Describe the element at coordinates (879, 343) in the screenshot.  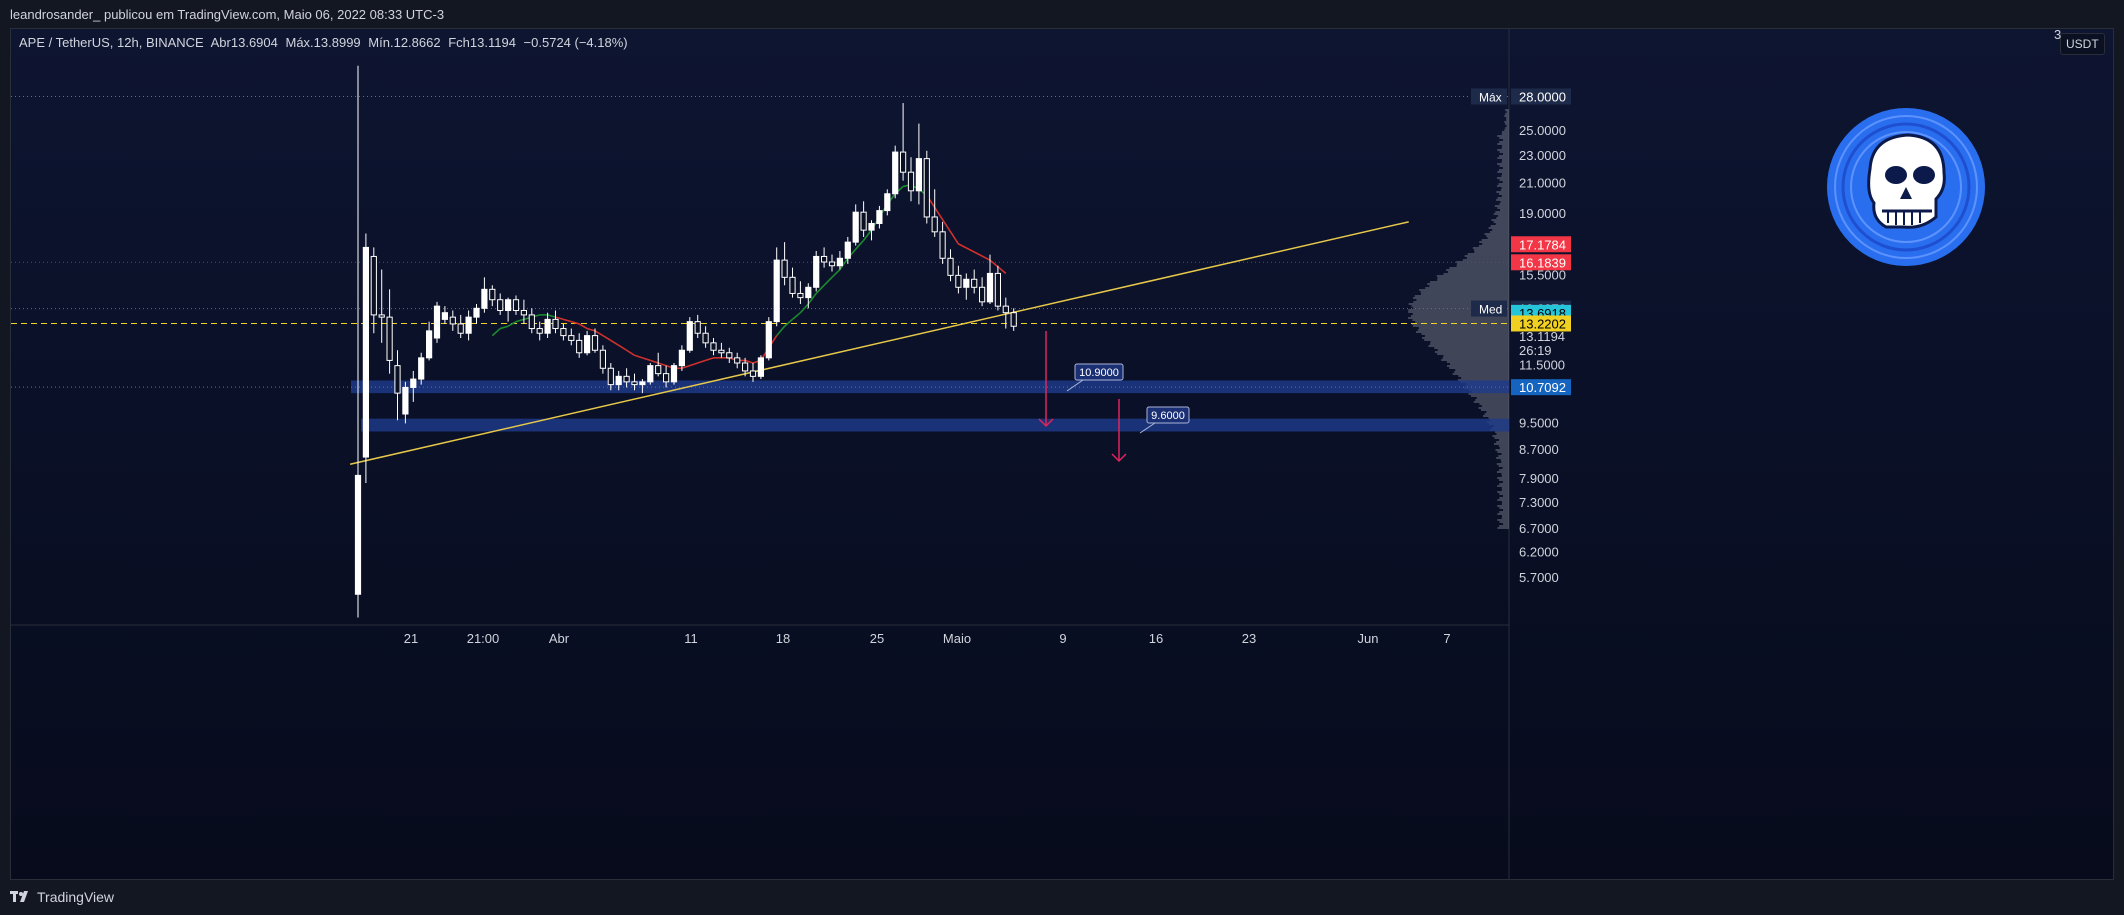
I see `trendline` at that location.